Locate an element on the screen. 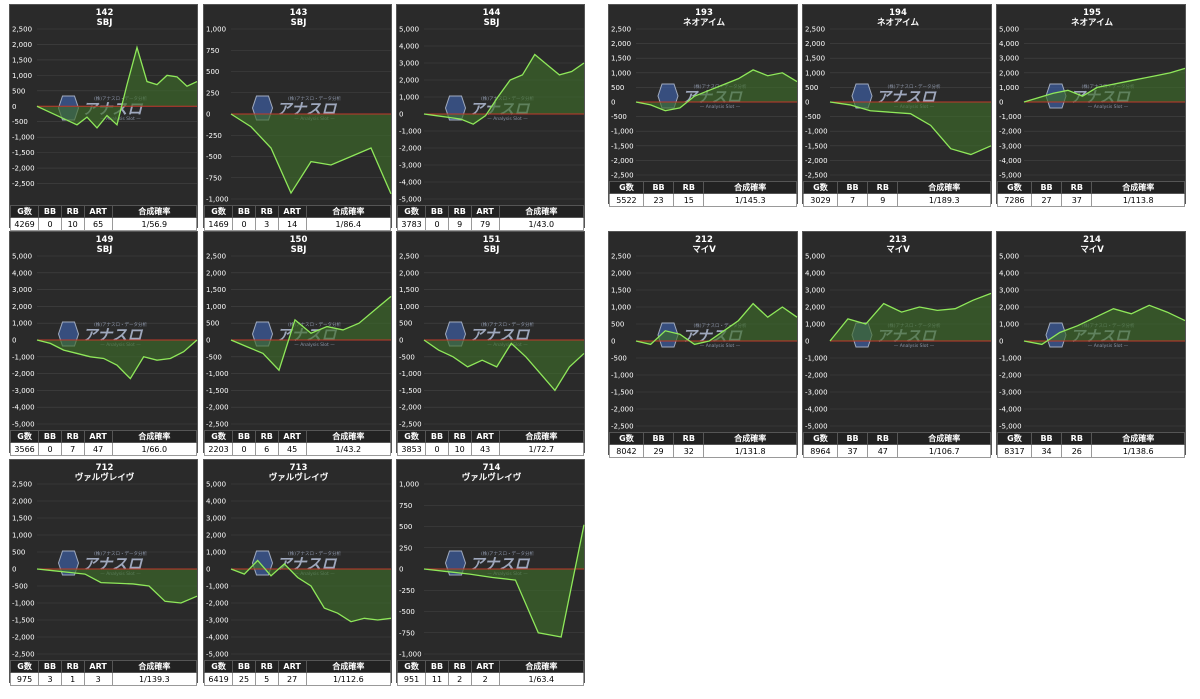 This screenshot has height=699, width=1200. y-tick-label: -2,500 is located at coordinates (622, 427).